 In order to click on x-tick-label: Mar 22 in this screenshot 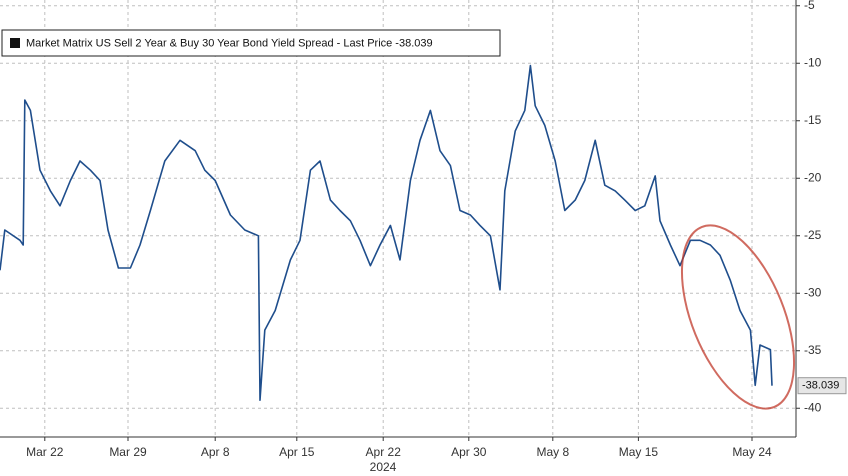, I will do `click(45, 452)`.